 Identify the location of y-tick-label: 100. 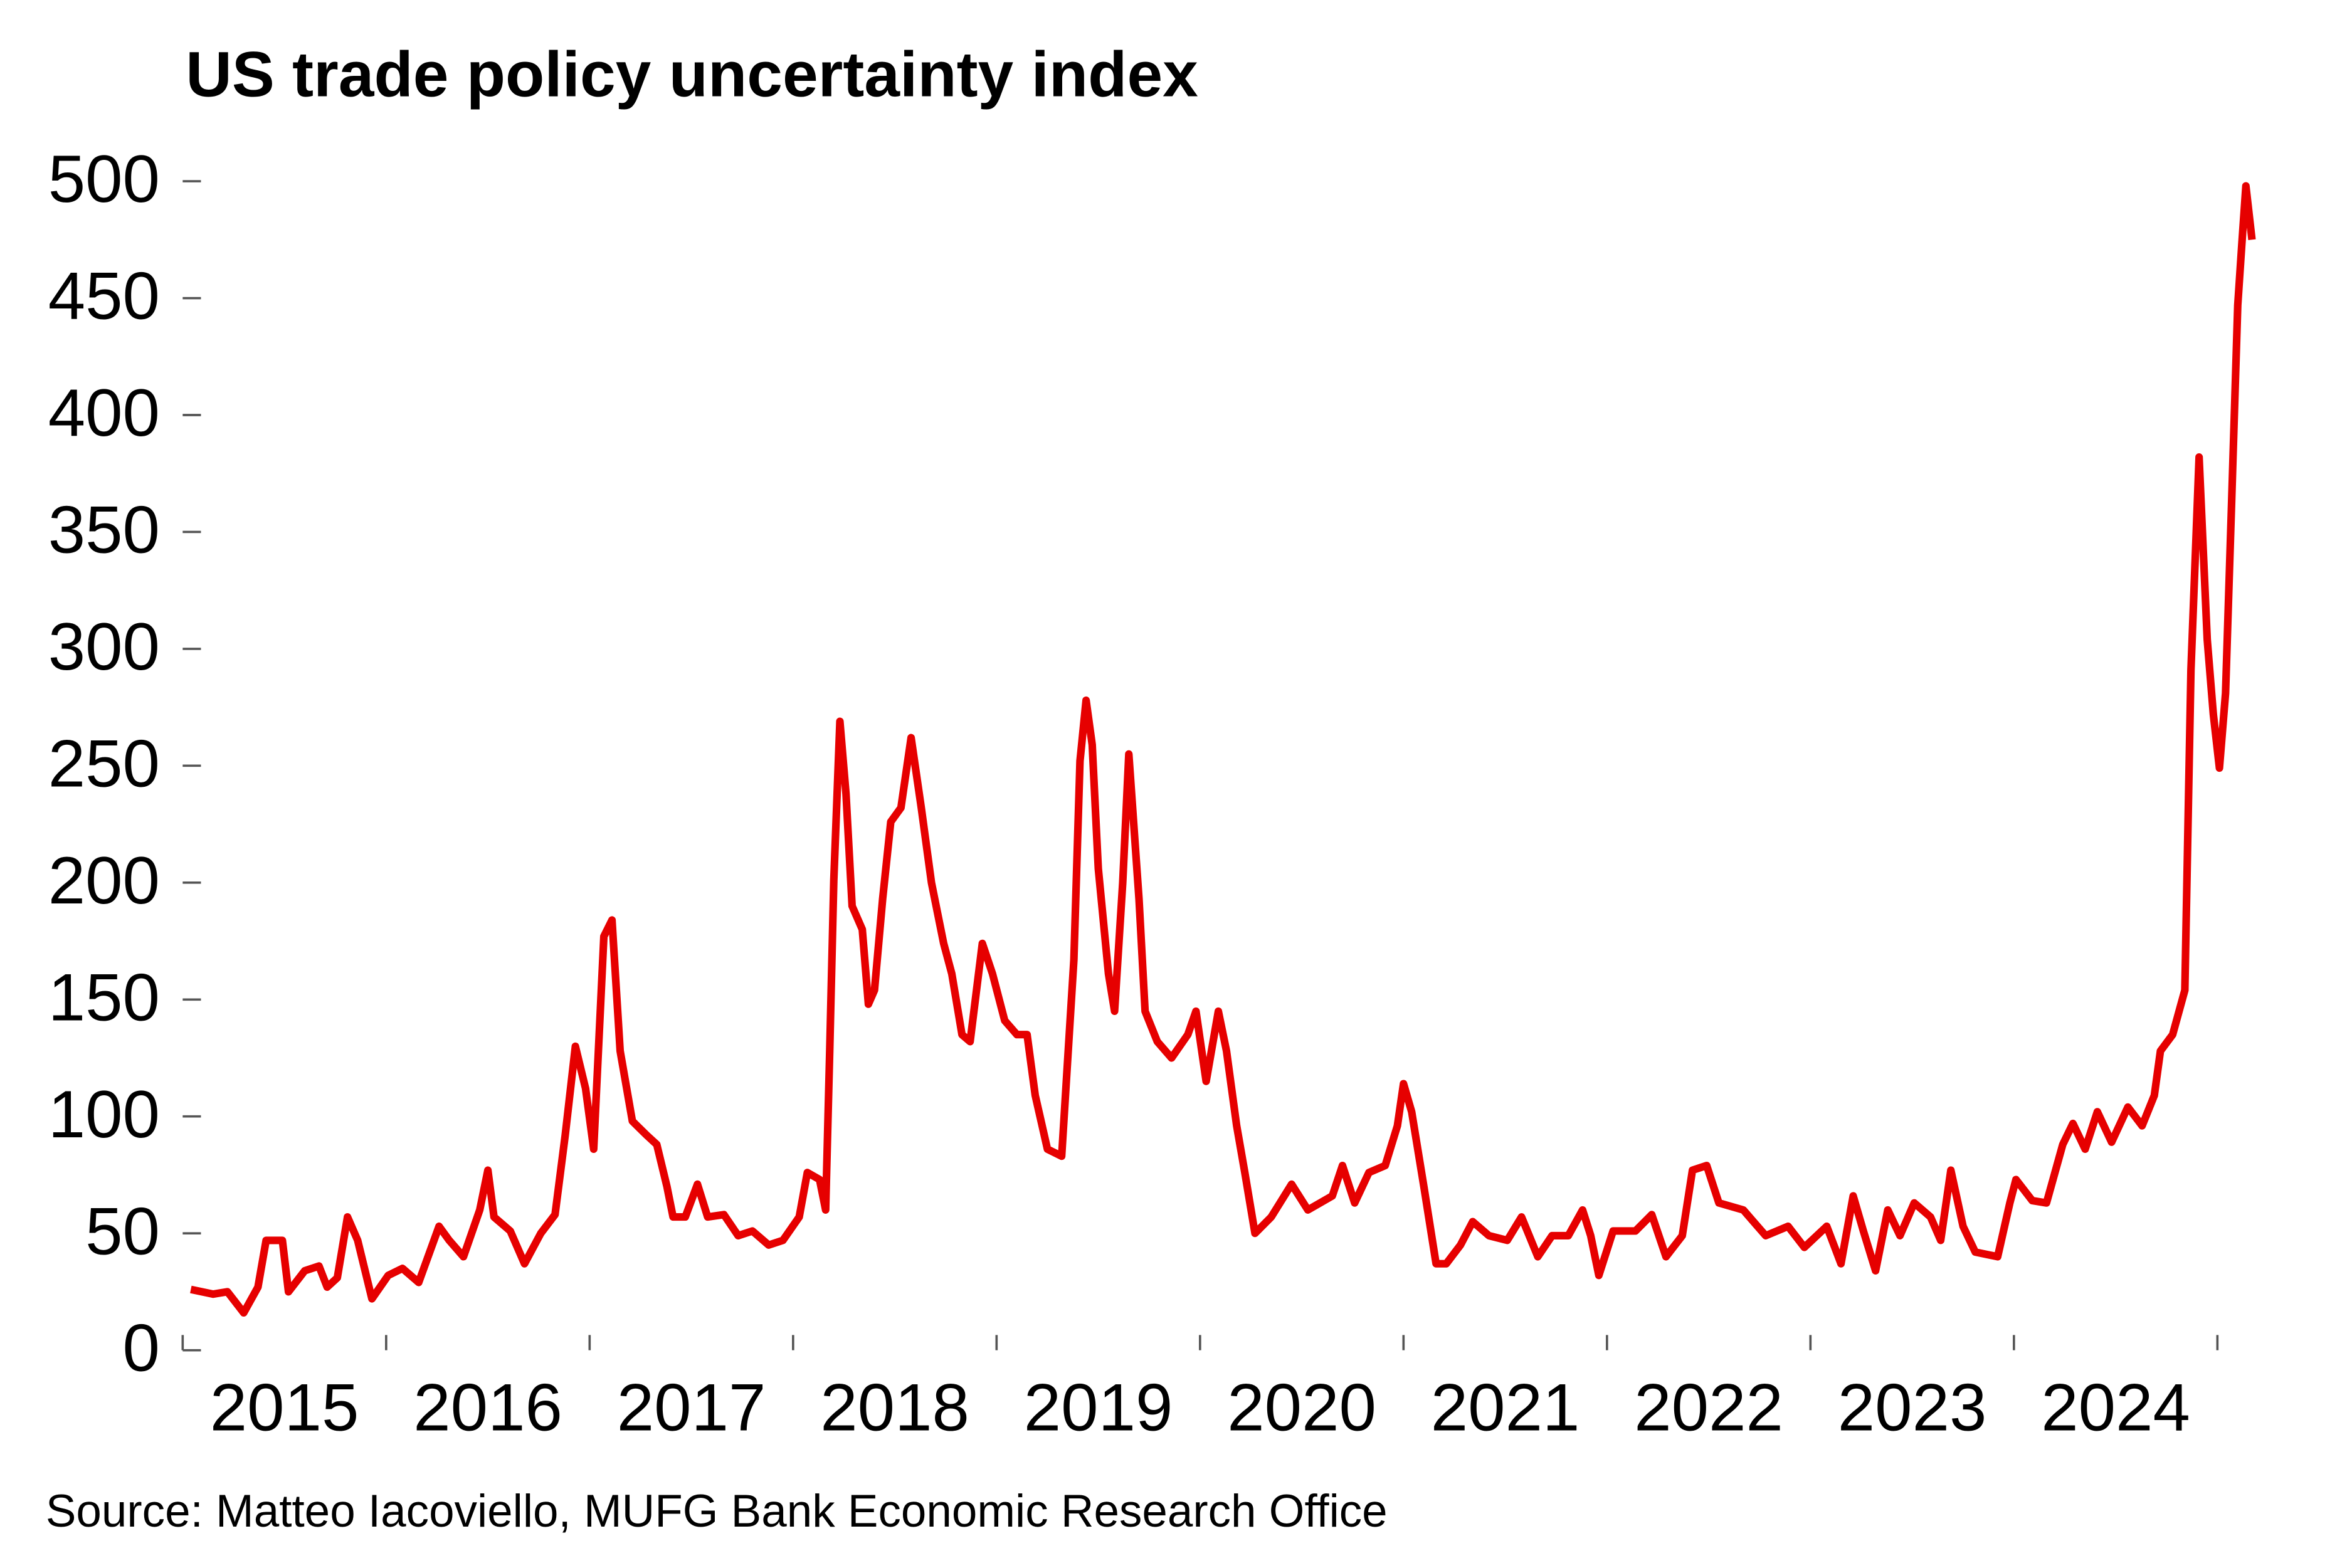
(104, 1114).